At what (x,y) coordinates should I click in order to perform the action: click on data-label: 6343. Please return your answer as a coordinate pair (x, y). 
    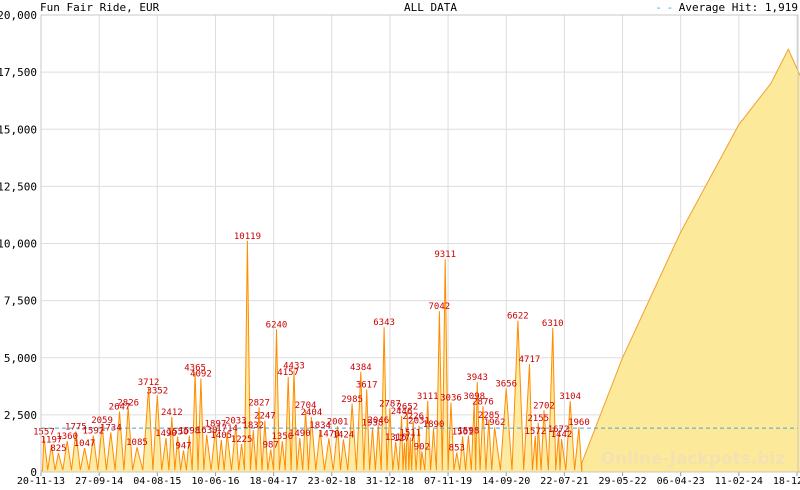
    Looking at the image, I should click on (384, 323).